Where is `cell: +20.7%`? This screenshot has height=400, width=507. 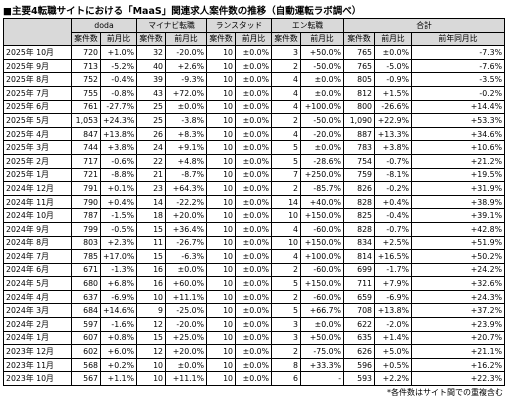
cell: +20.7% is located at coordinates (458, 338).